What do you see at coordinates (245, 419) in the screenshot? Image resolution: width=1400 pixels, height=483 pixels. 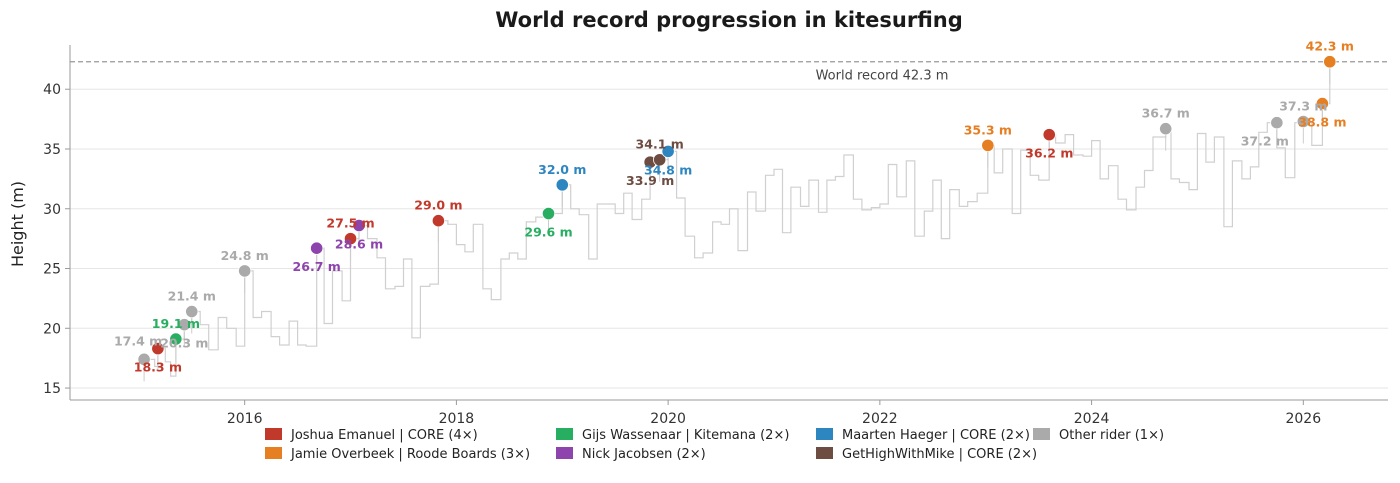 I see `x-tick-label: 2016` at bounding box center [245, 419].